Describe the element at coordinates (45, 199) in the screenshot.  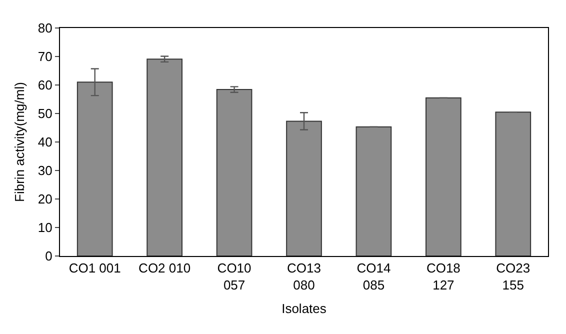
I see `y-tick-label: 20` at that location.